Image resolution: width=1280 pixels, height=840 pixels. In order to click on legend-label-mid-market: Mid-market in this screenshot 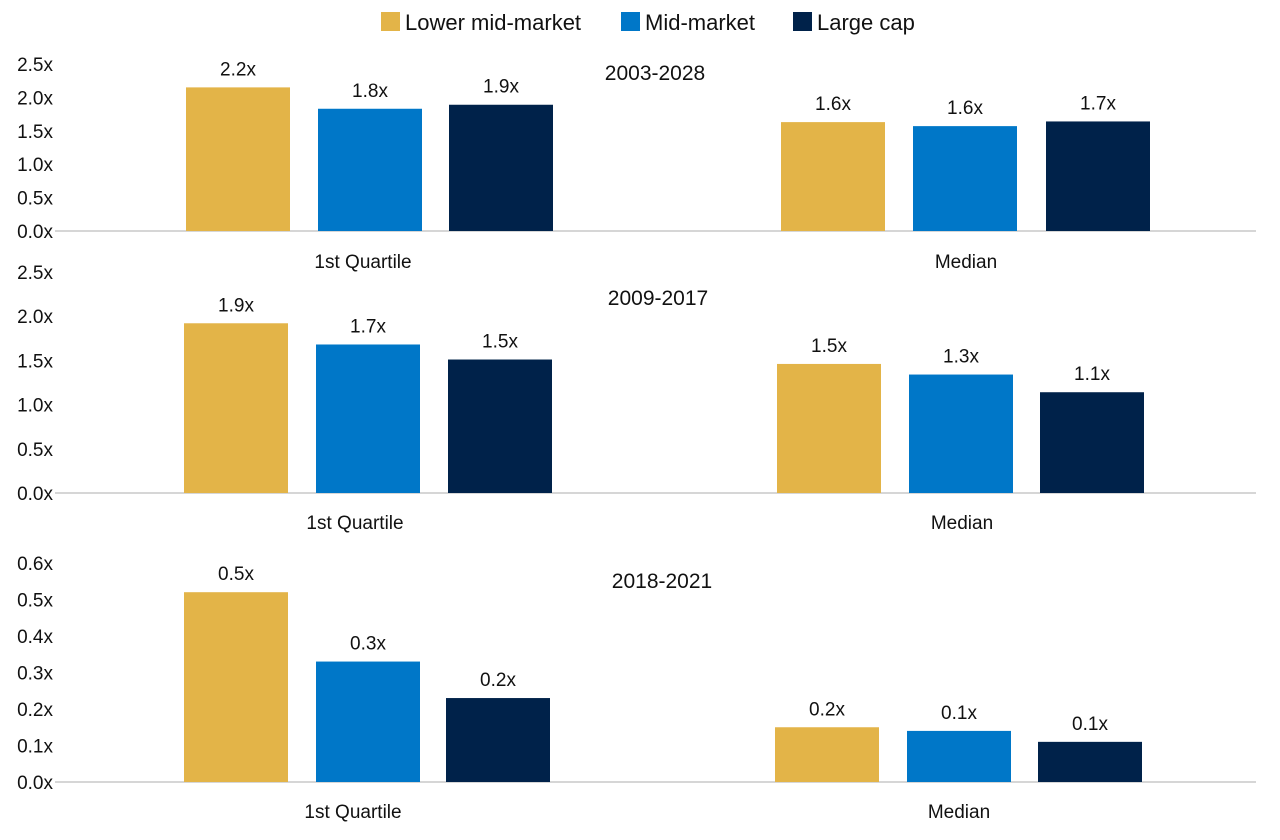, I will do `click(700, 22)`.